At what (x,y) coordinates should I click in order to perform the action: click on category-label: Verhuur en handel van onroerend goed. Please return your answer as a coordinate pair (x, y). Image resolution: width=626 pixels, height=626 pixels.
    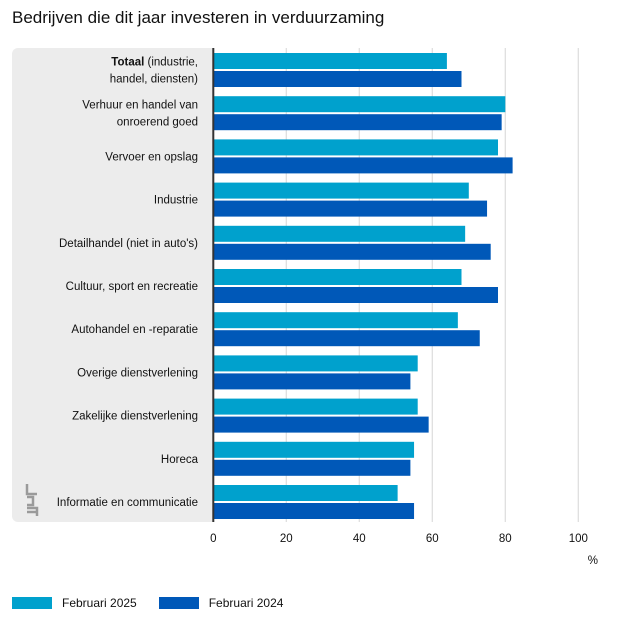
    Looking at the image, I should click on (140, 114).